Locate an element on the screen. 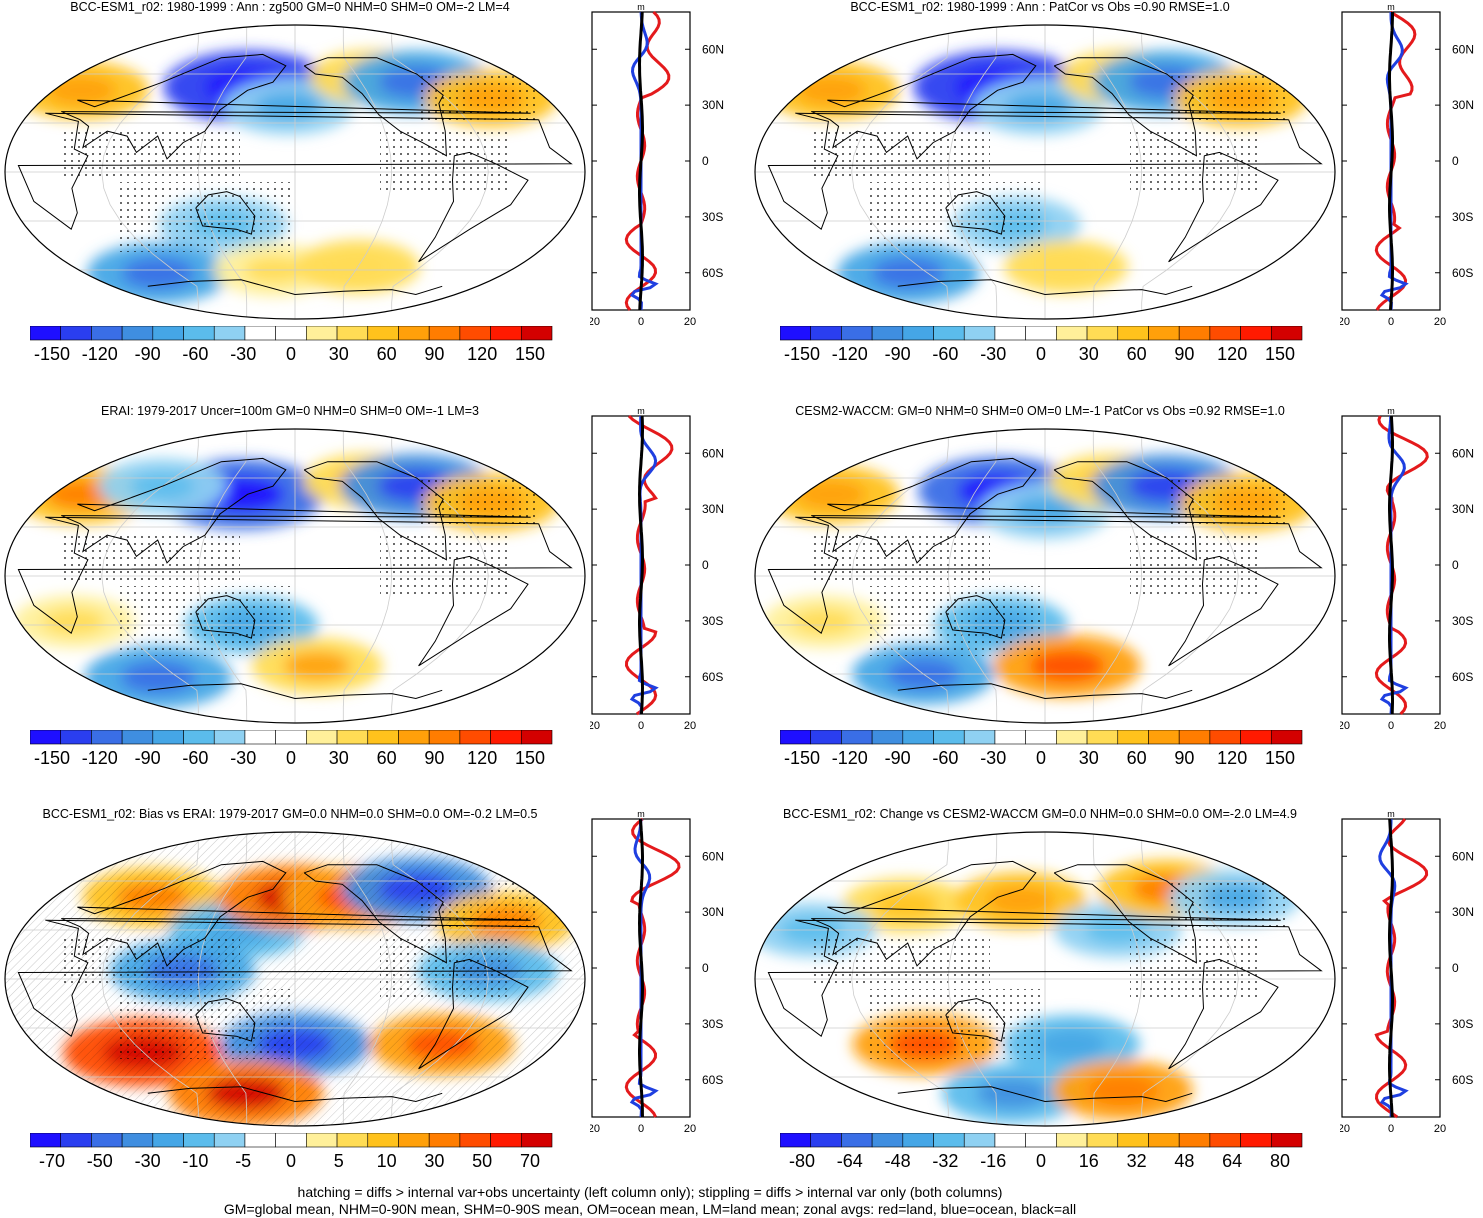 This screenshot has width=1483, height=1218. colorbar-label: 48 is located at coordinates (1184, 1161).